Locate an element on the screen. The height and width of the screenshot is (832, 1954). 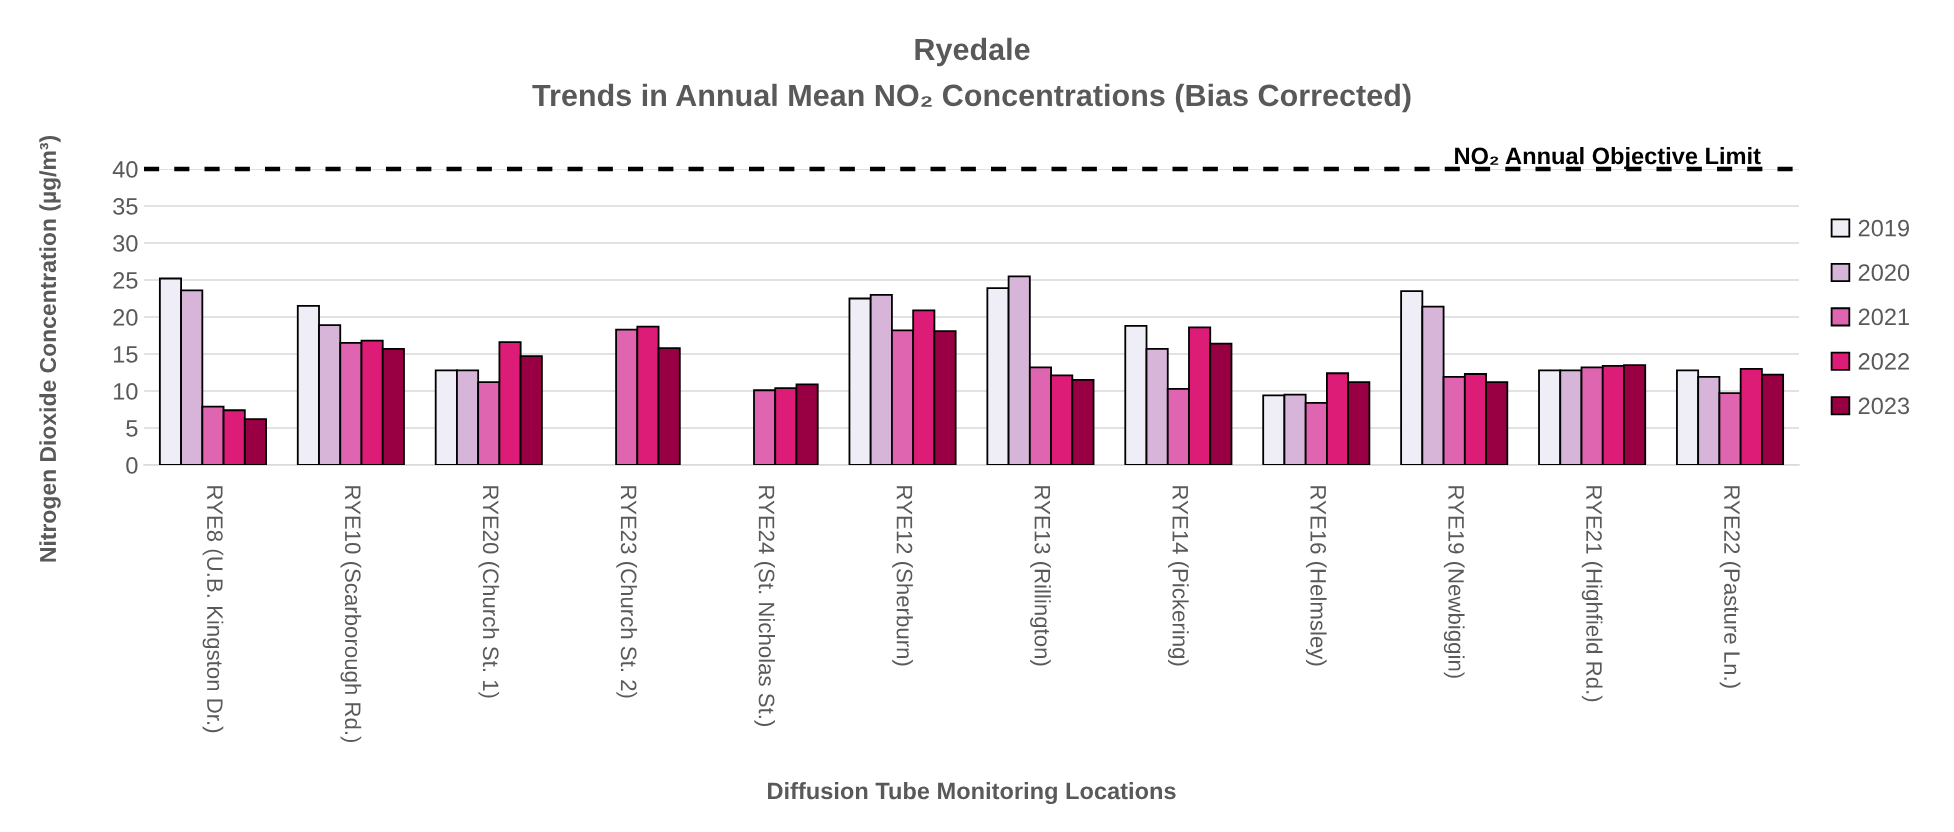
legend-label: 2022 is located at coordinates (1883, 361).